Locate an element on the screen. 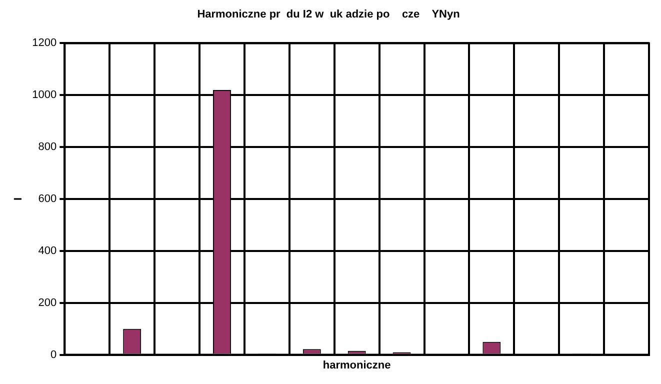 This screenshot has height=384, width=661. y-tick-label: 400 is located at coordinates (47, 250).